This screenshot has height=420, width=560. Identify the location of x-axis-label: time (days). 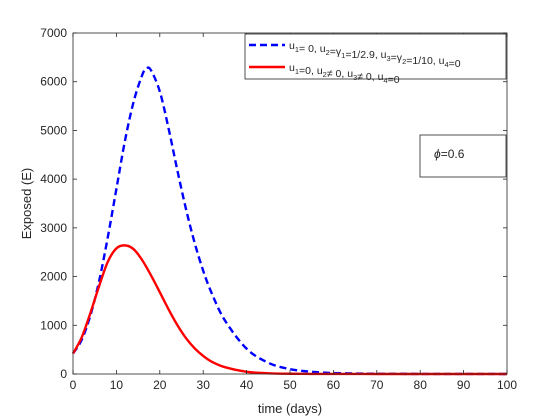
(290, 408).